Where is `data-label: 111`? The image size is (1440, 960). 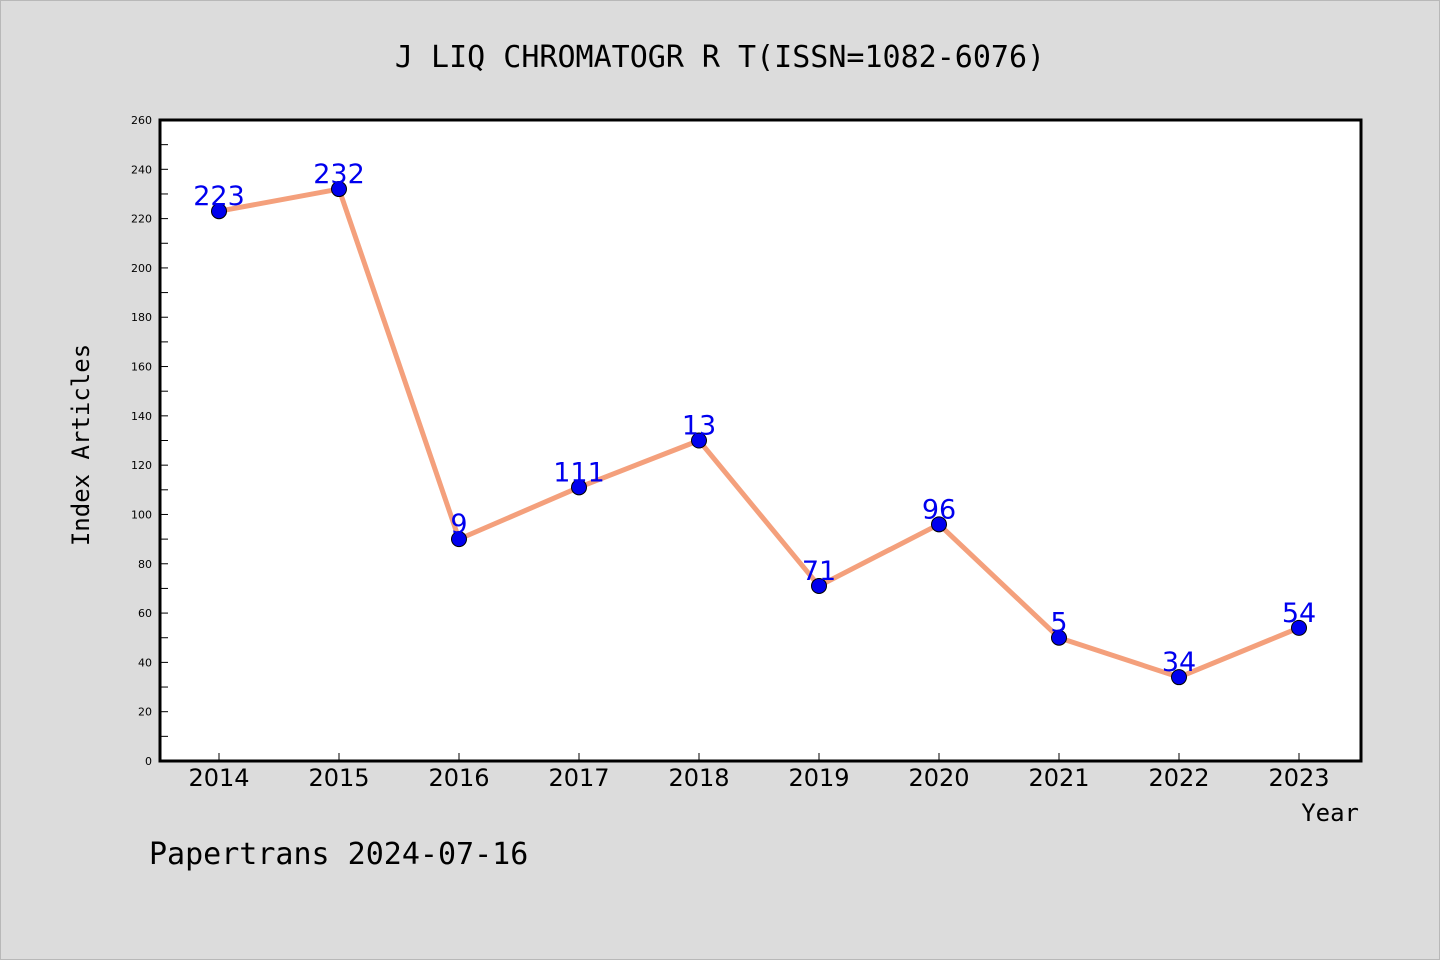
data-label: 111 is located at coordinates (579, 472).